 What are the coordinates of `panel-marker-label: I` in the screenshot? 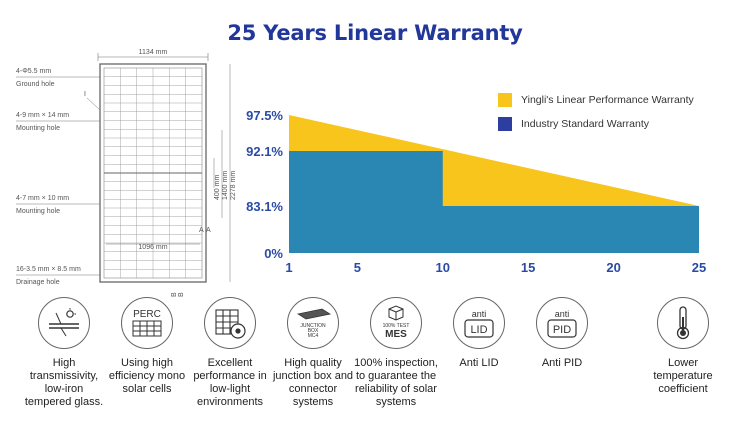 It's located at (85, 94).